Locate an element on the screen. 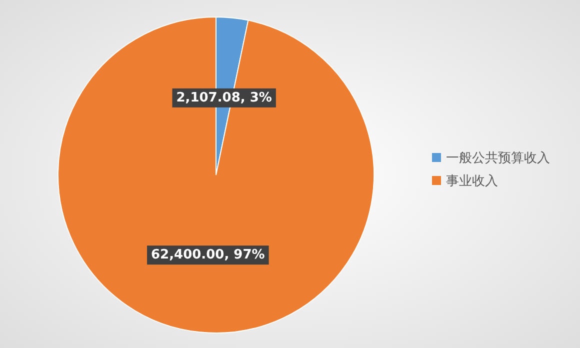 This screenshot has height=348, width=580. legend-label: 一般公共预算收入 is located at coordinates (498, 158).